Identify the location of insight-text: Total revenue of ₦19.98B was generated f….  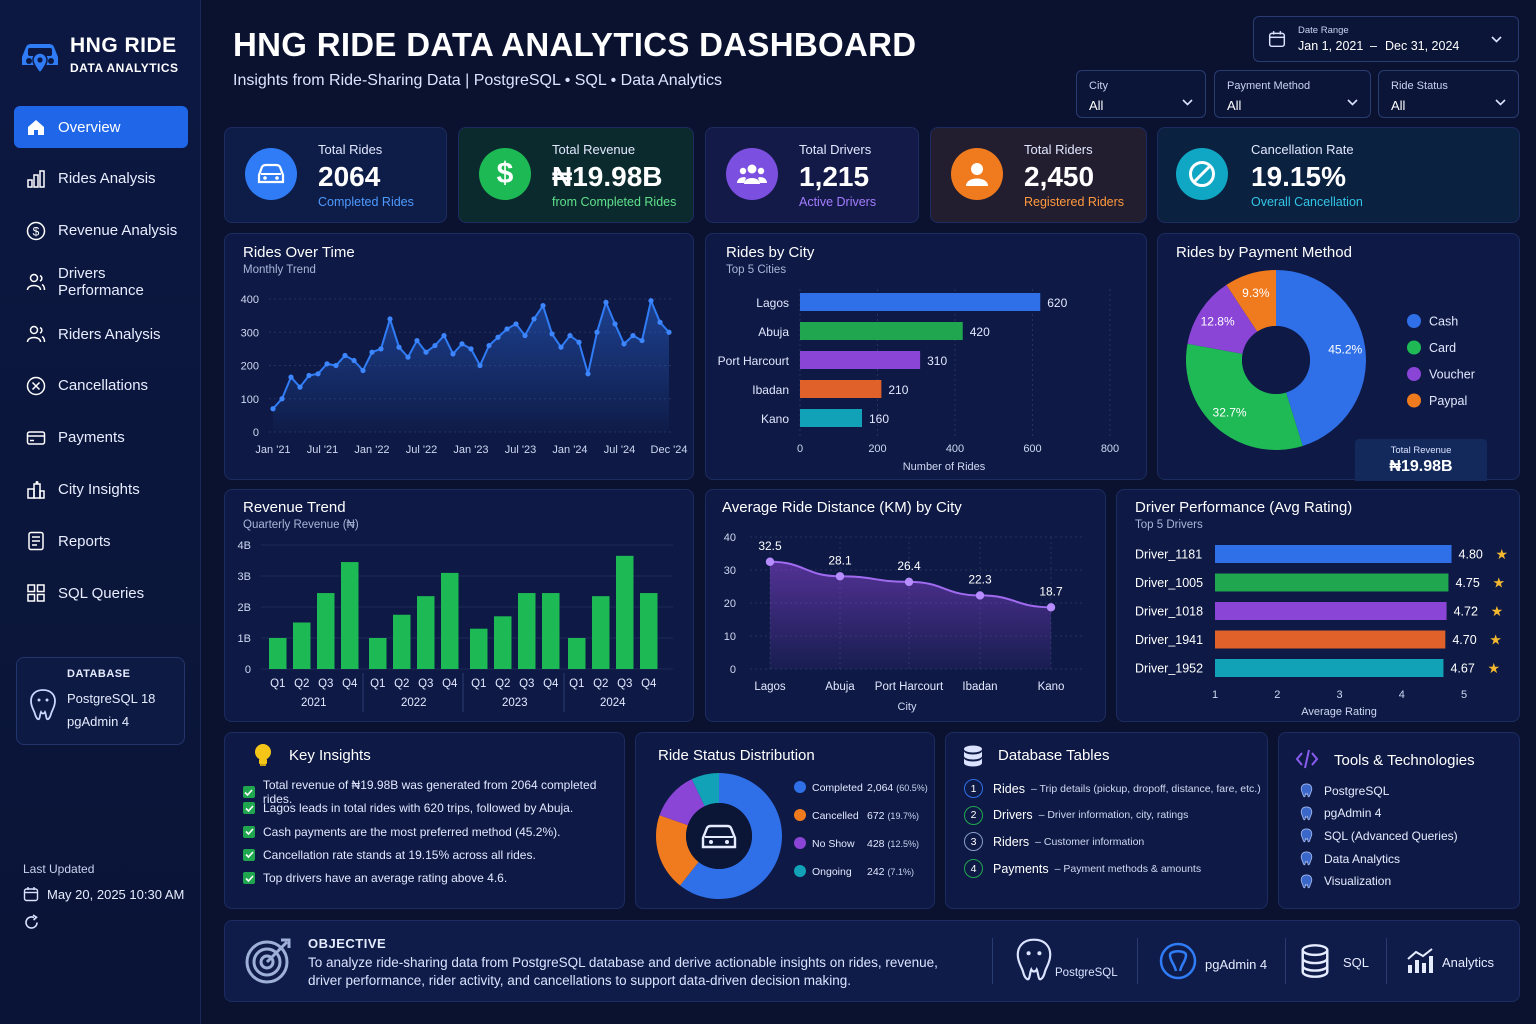
(429, 792).